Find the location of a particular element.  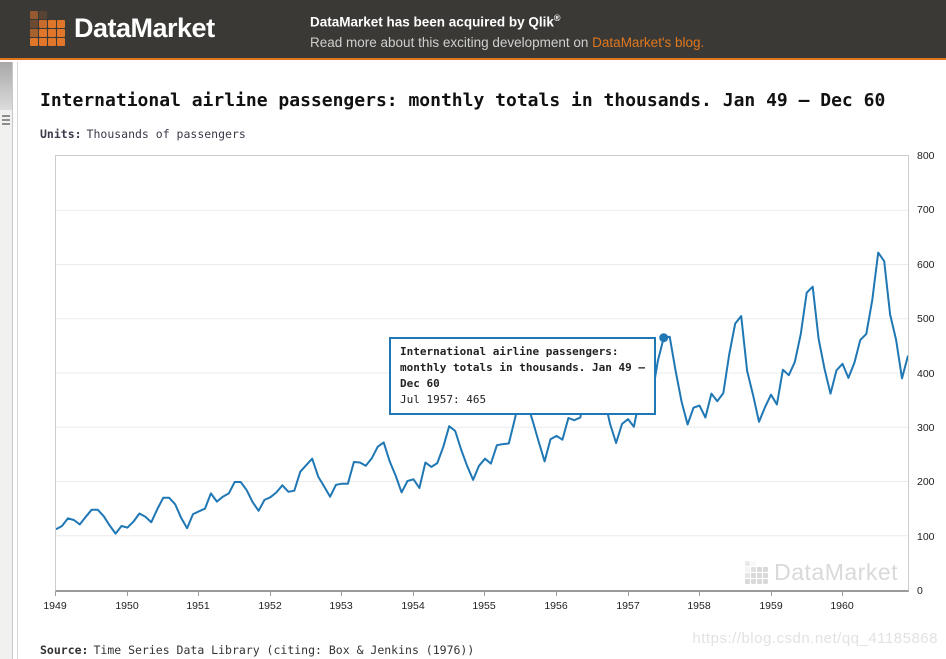

tooltip-value-line: Jul 1957: 465 is located at coordinates (443, 399).